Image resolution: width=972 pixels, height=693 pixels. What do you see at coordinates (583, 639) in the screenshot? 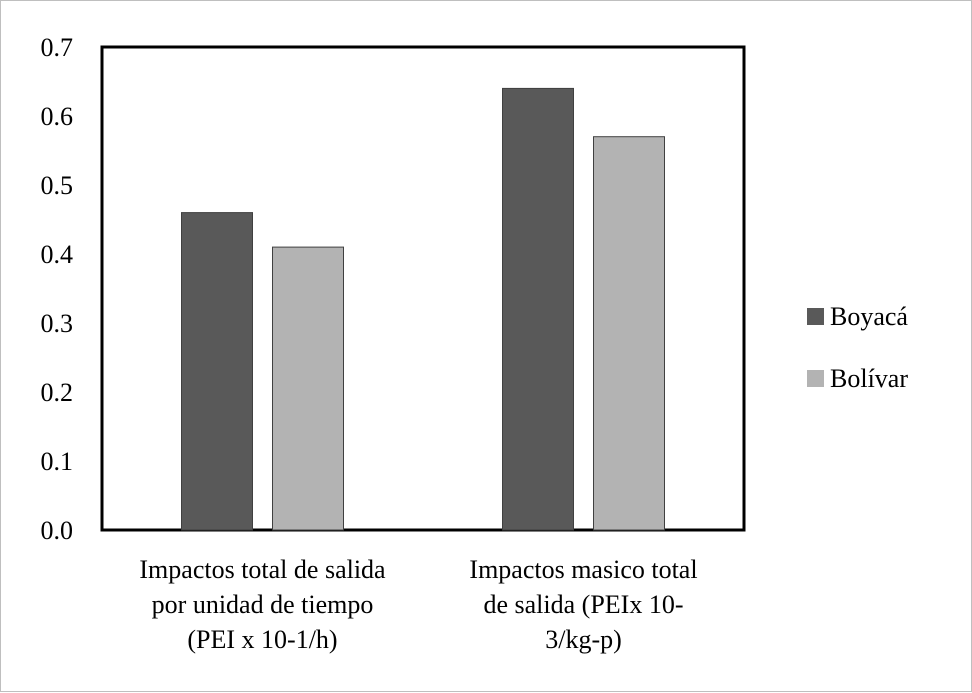
I see `category-label-line: 3/kg-p)` at bounding box center [583, 639].